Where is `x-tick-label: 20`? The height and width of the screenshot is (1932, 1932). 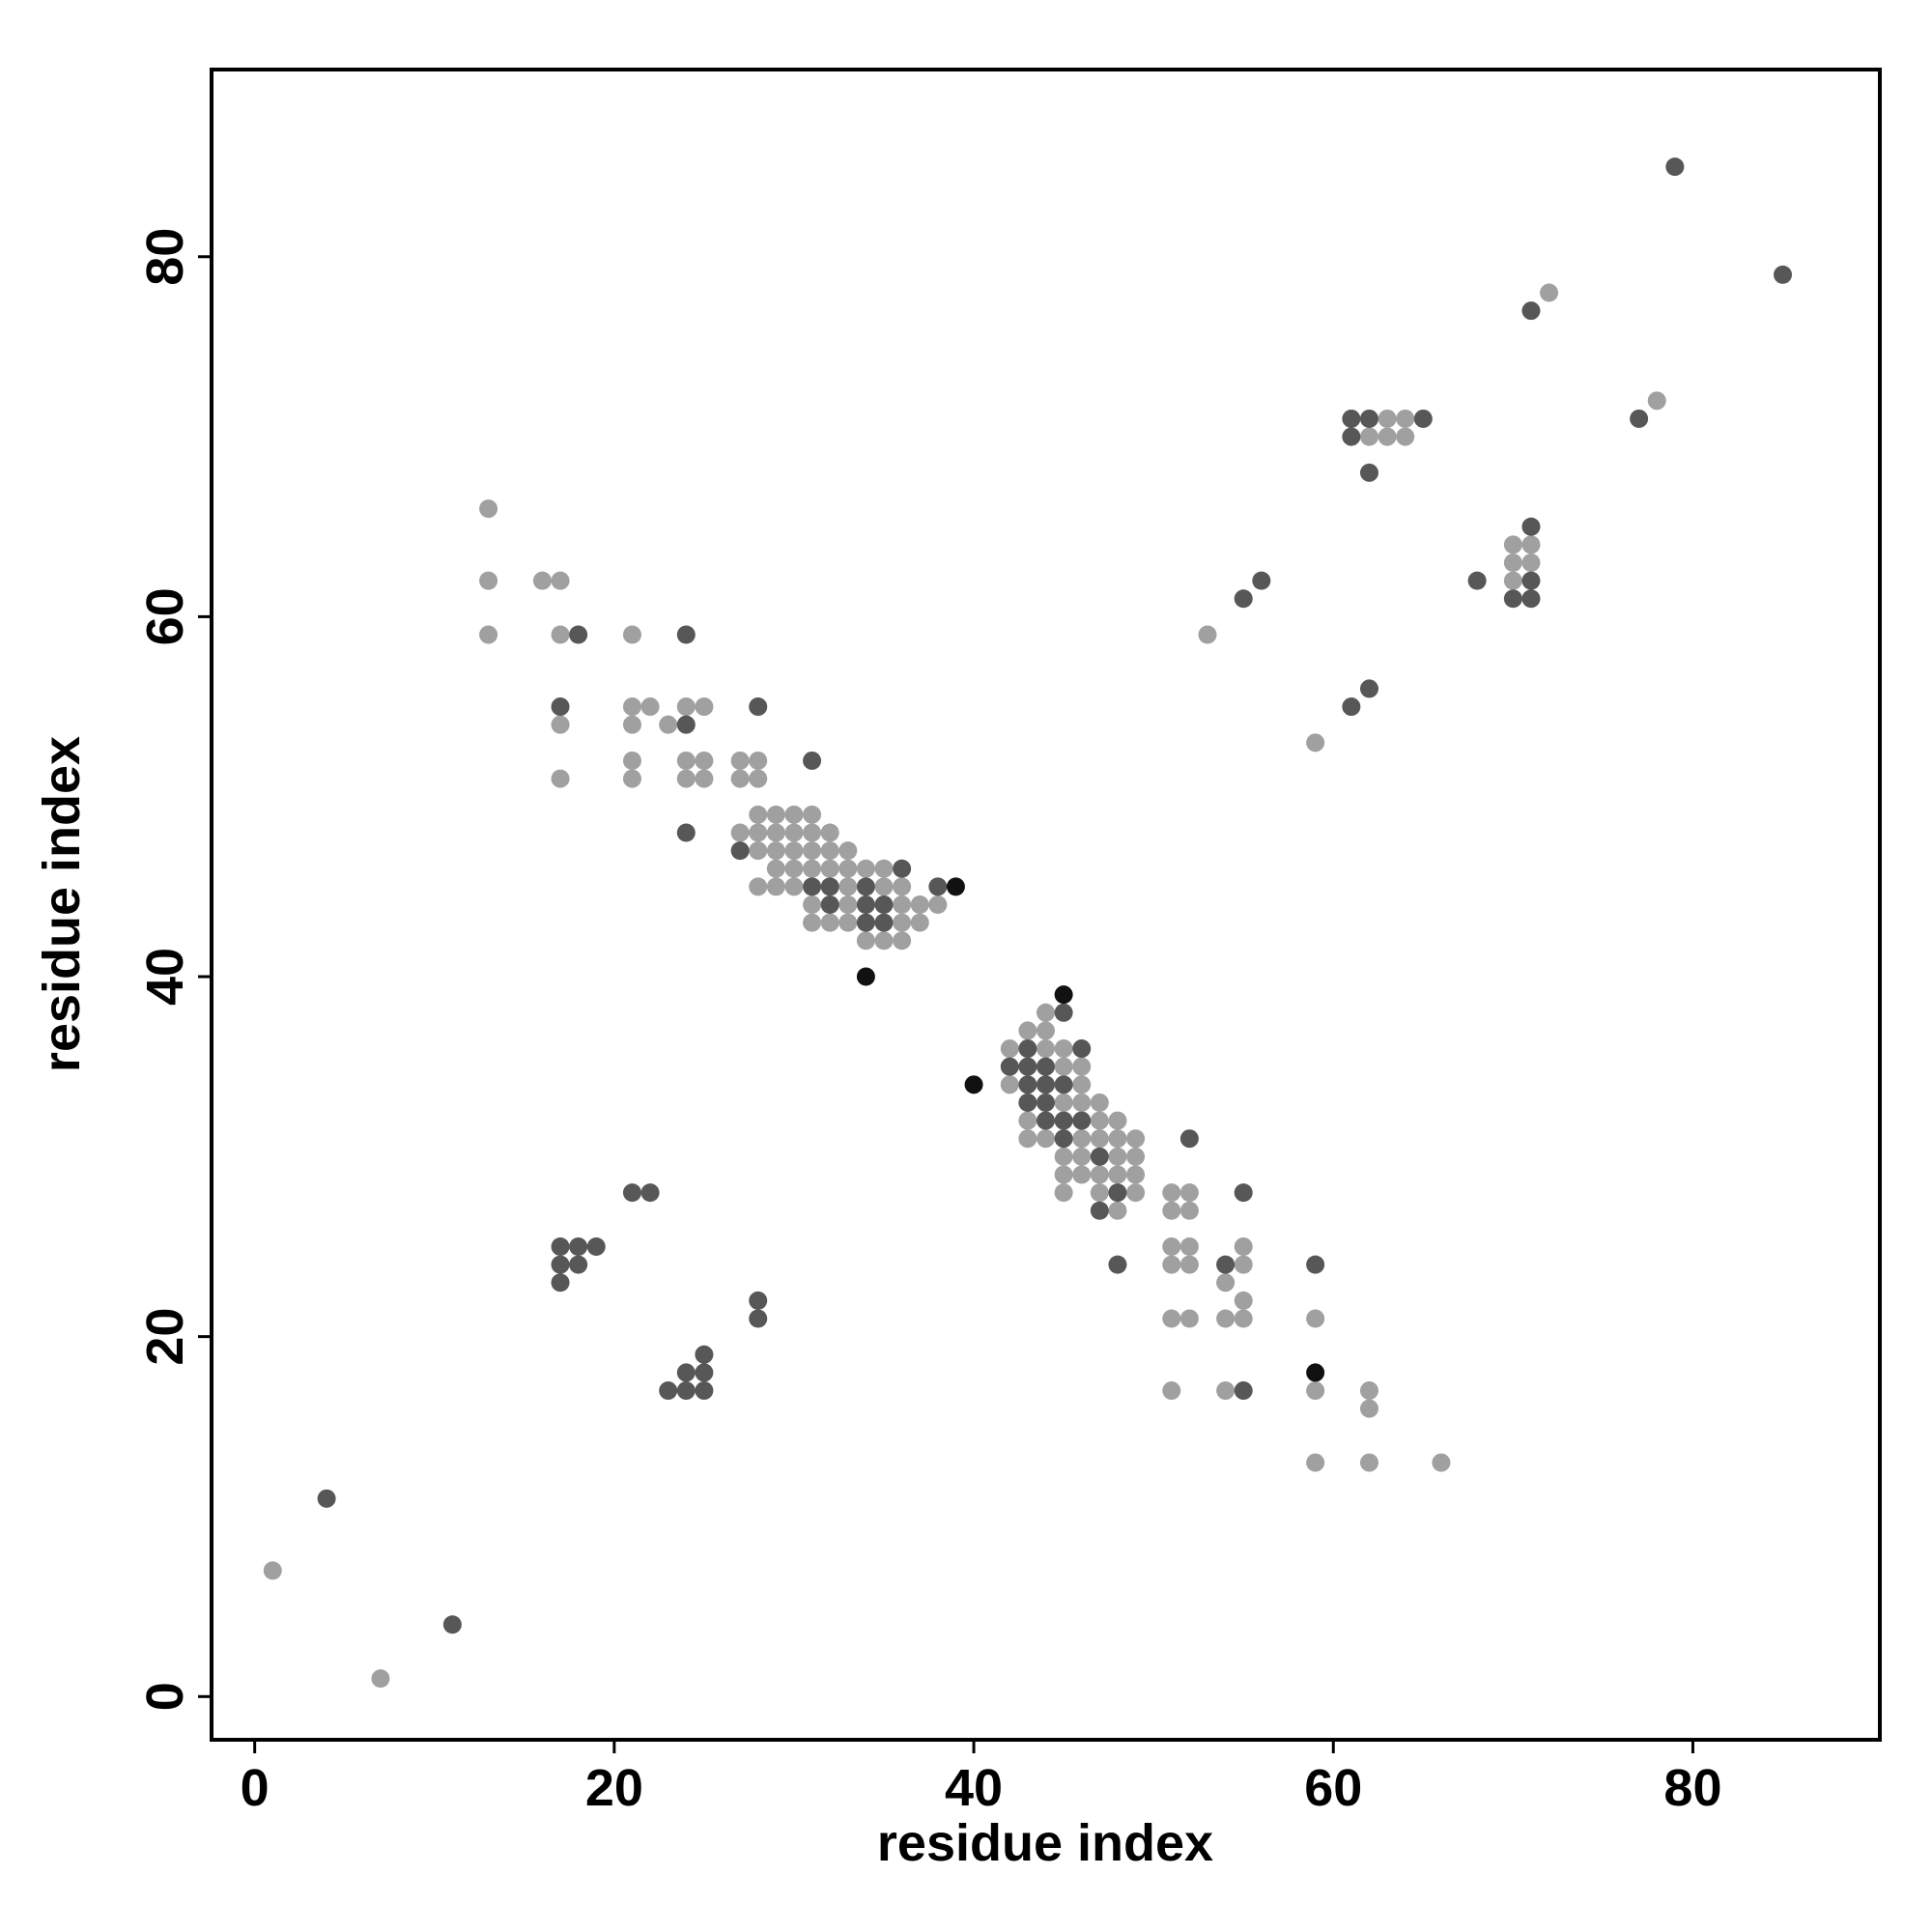 x-tick-label: 20 is located at coordinates (614, 1788).